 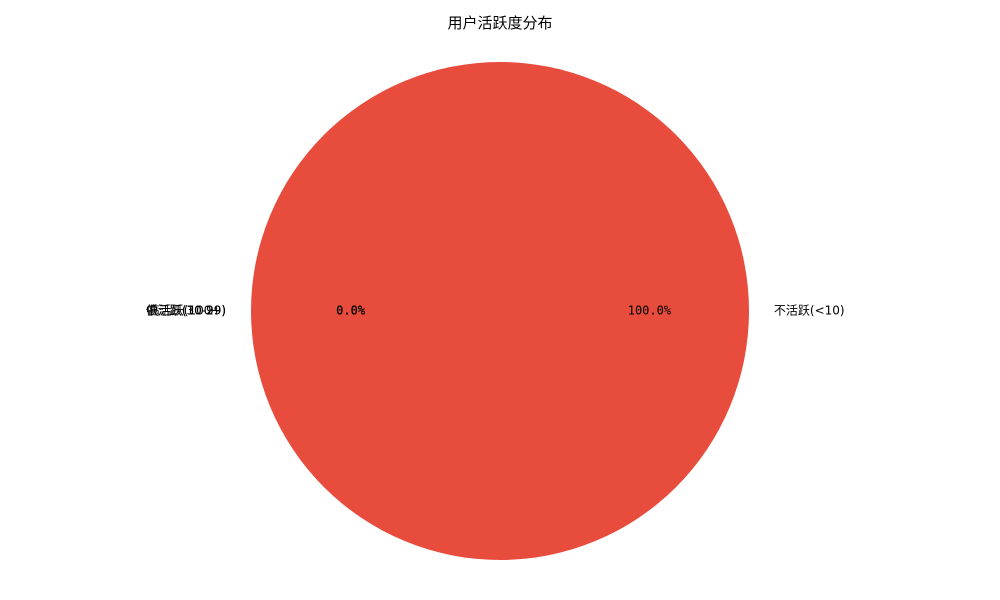 I want to click on slice-label-4: 高活跃(100+), so click(x=187, y=310).